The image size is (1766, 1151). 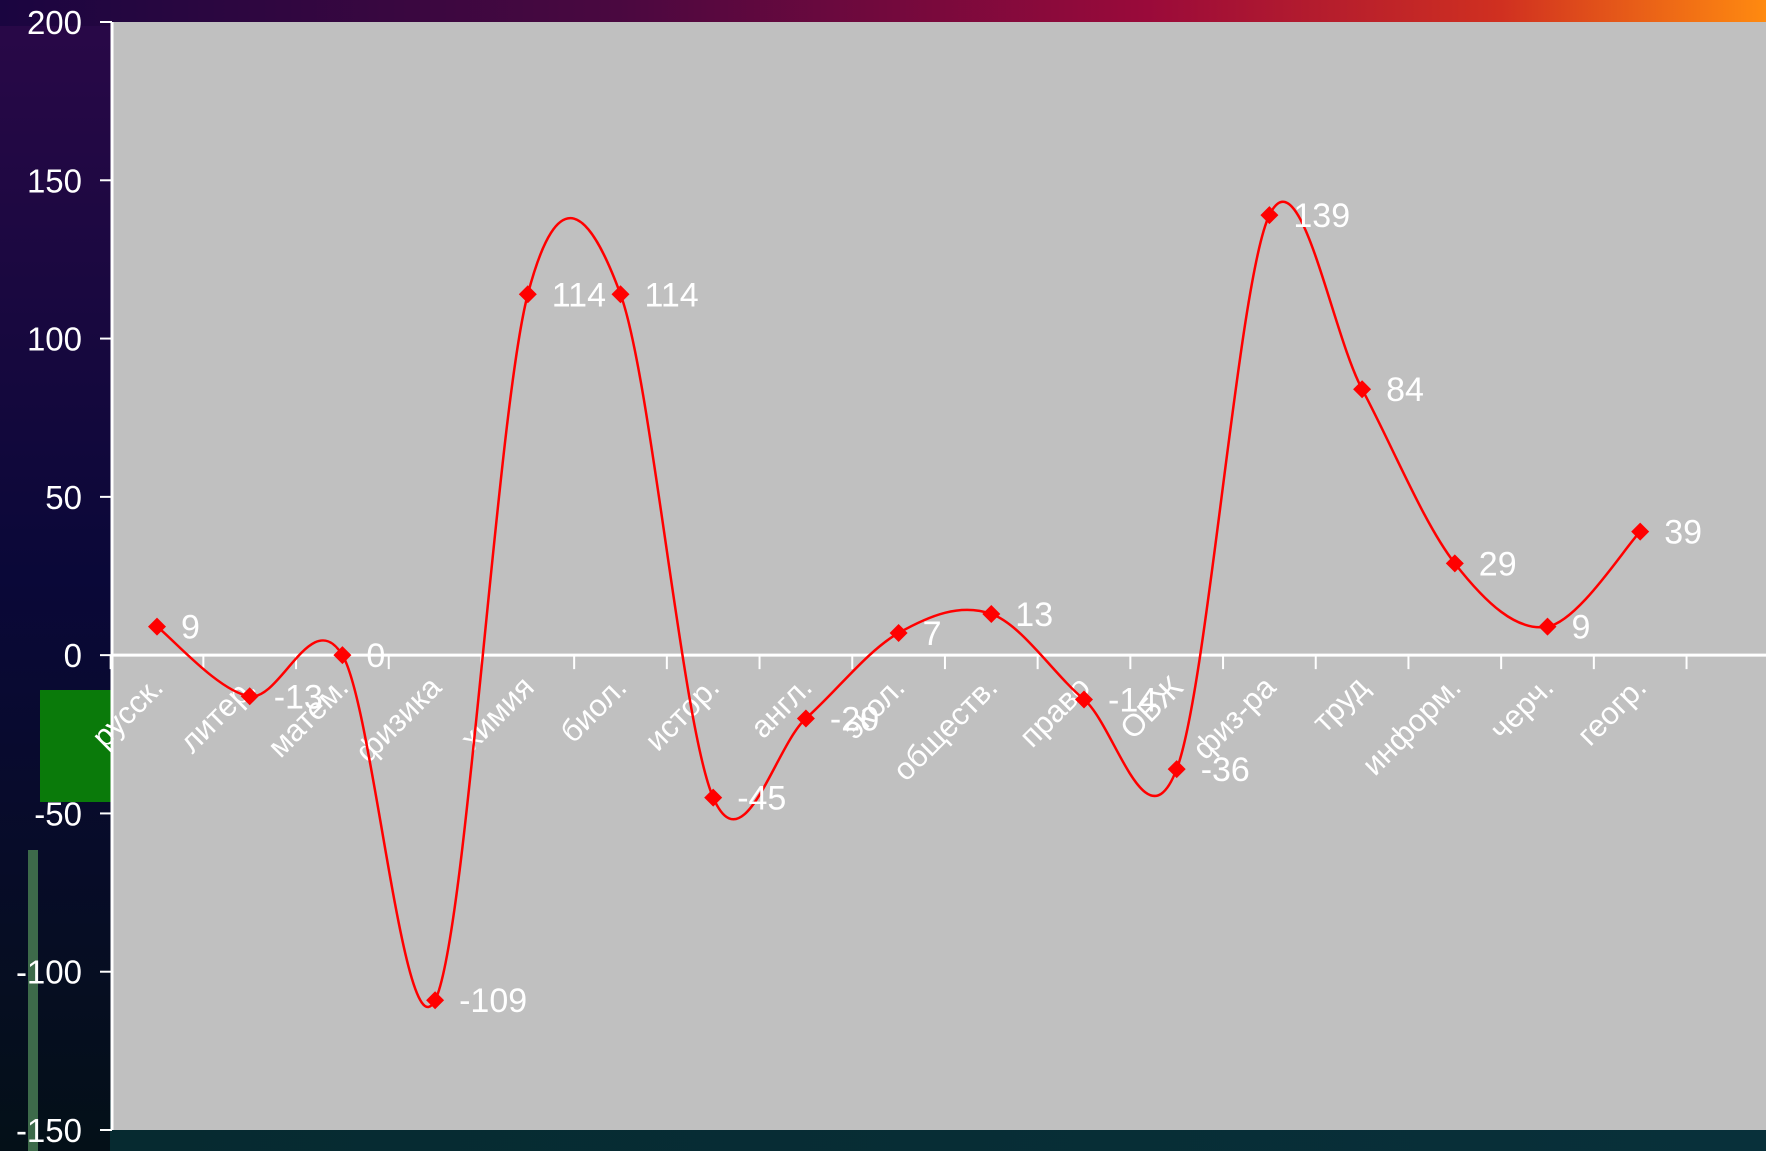 I want to click on data-label: -36, so click(x=1225, y=770).